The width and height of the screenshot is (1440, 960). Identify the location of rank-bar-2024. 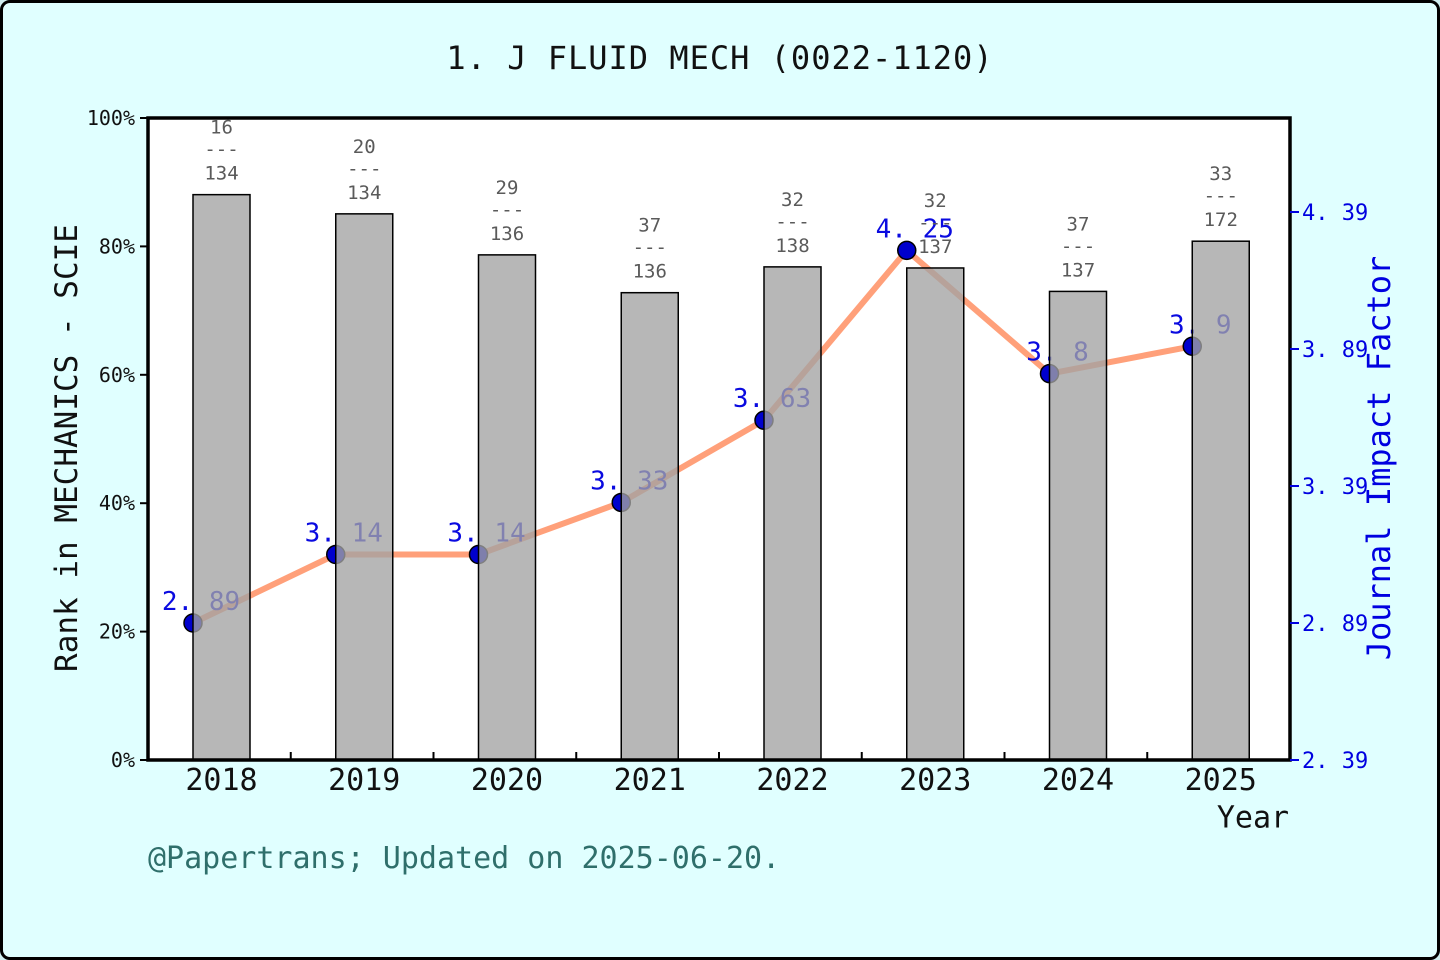
(1078, 525).